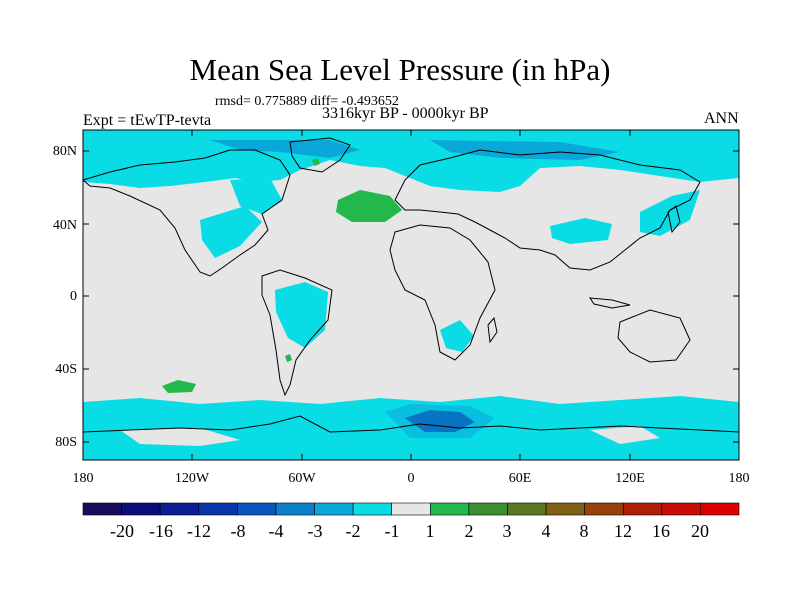 Image resolution: width=800 pixels, height=600 pixels. I want to click on colorbar, so click(411, 509).